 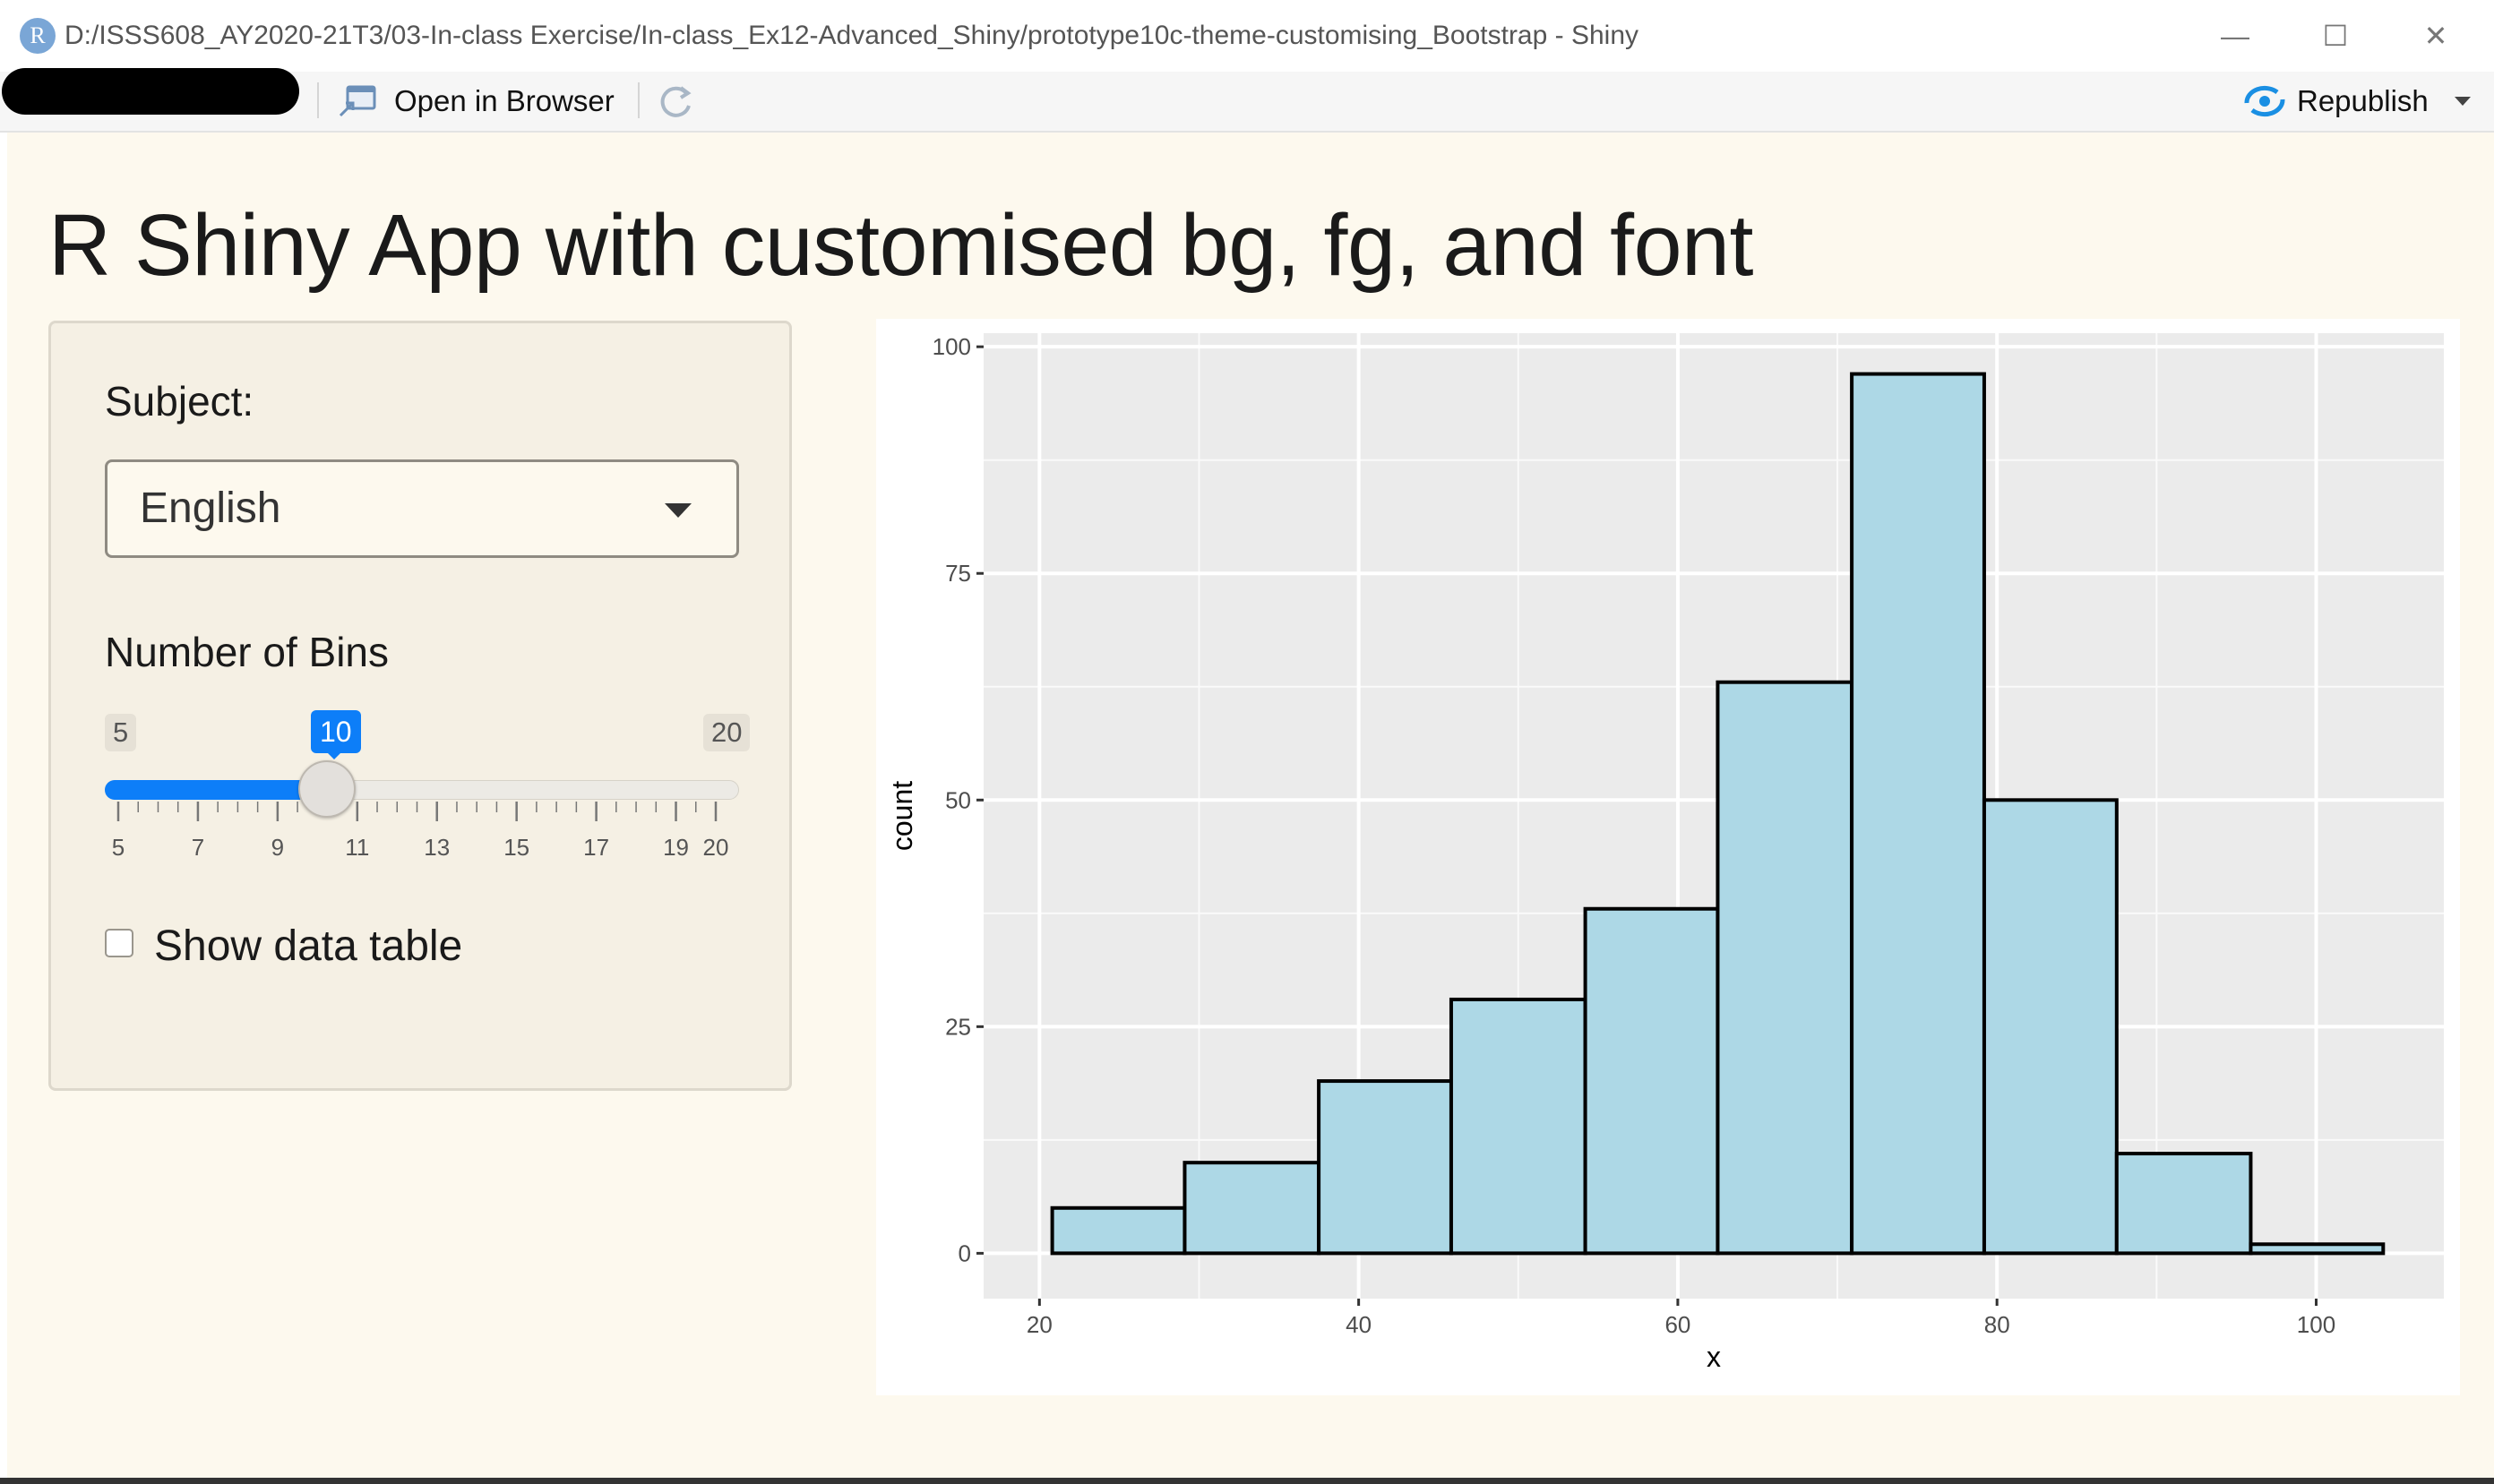 What do you see at coordinates (327, 789) in the screenshot?
I see `bins-slider-handle` at bounding box center [327, 789].